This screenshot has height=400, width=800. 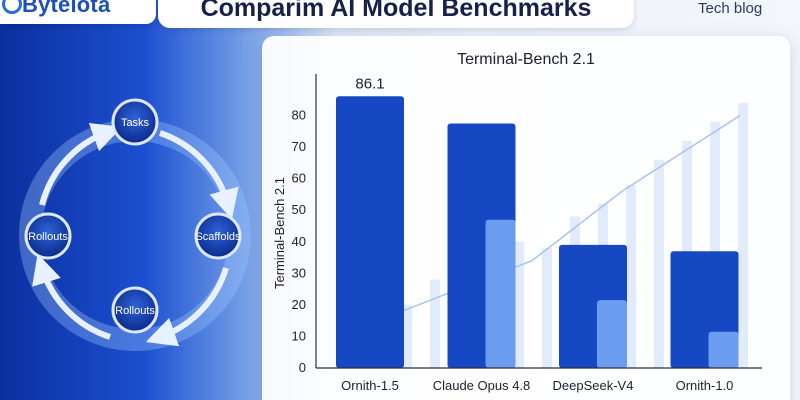 I want to click on page-title: Comparim AI Model Benchmarks, so click(x=396, y=14).